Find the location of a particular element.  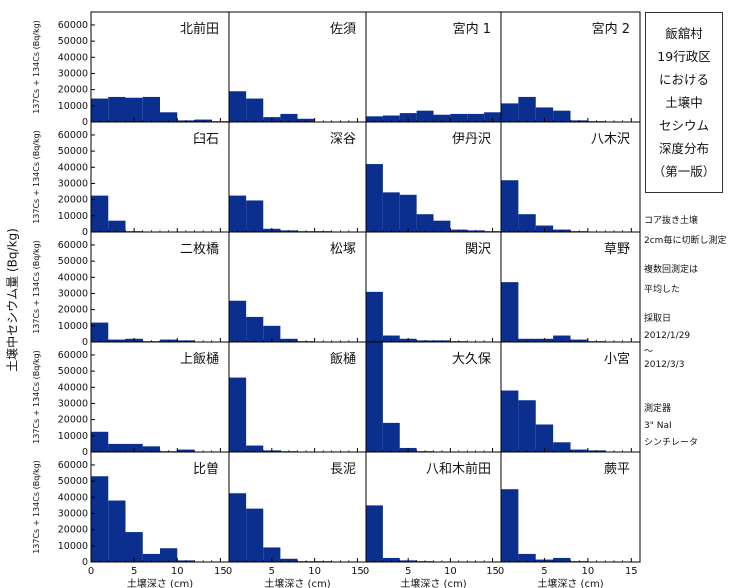

note-instrument-2: シンチレータ is located at coordinates (671, 443).